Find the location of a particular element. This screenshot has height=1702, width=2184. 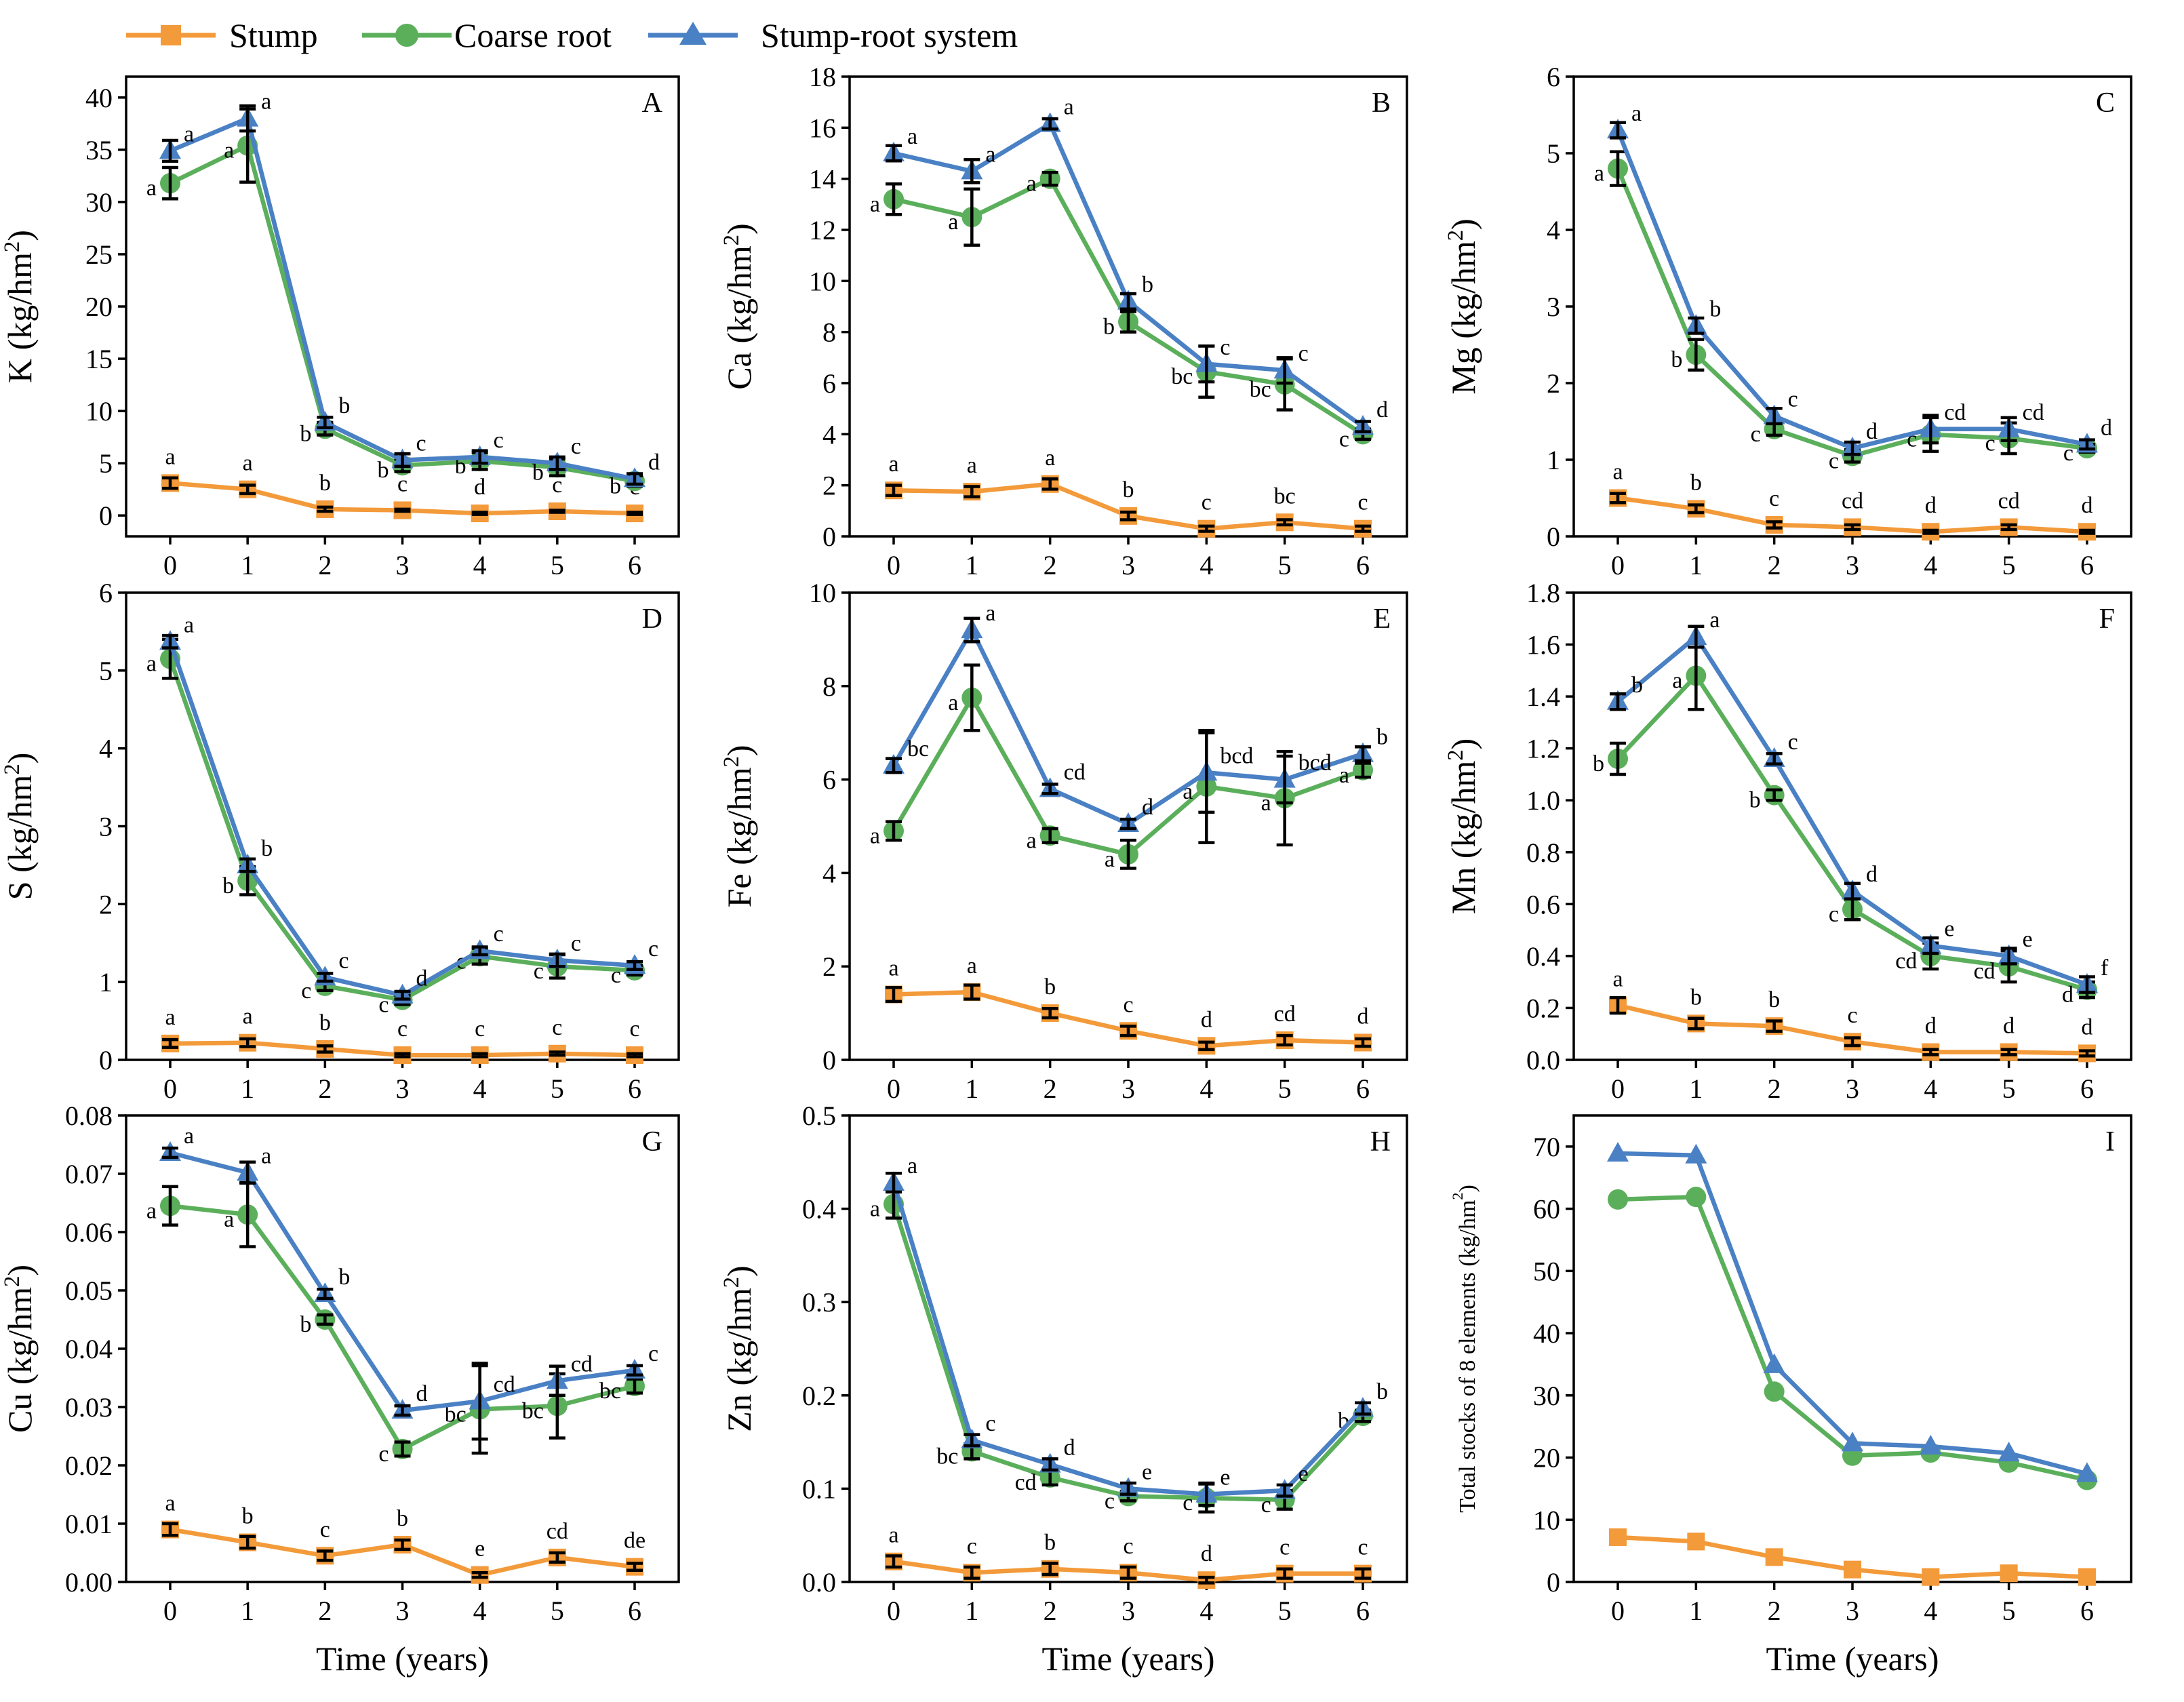

y-tick-label: 0.05 is located at coordinates (89, 1290).